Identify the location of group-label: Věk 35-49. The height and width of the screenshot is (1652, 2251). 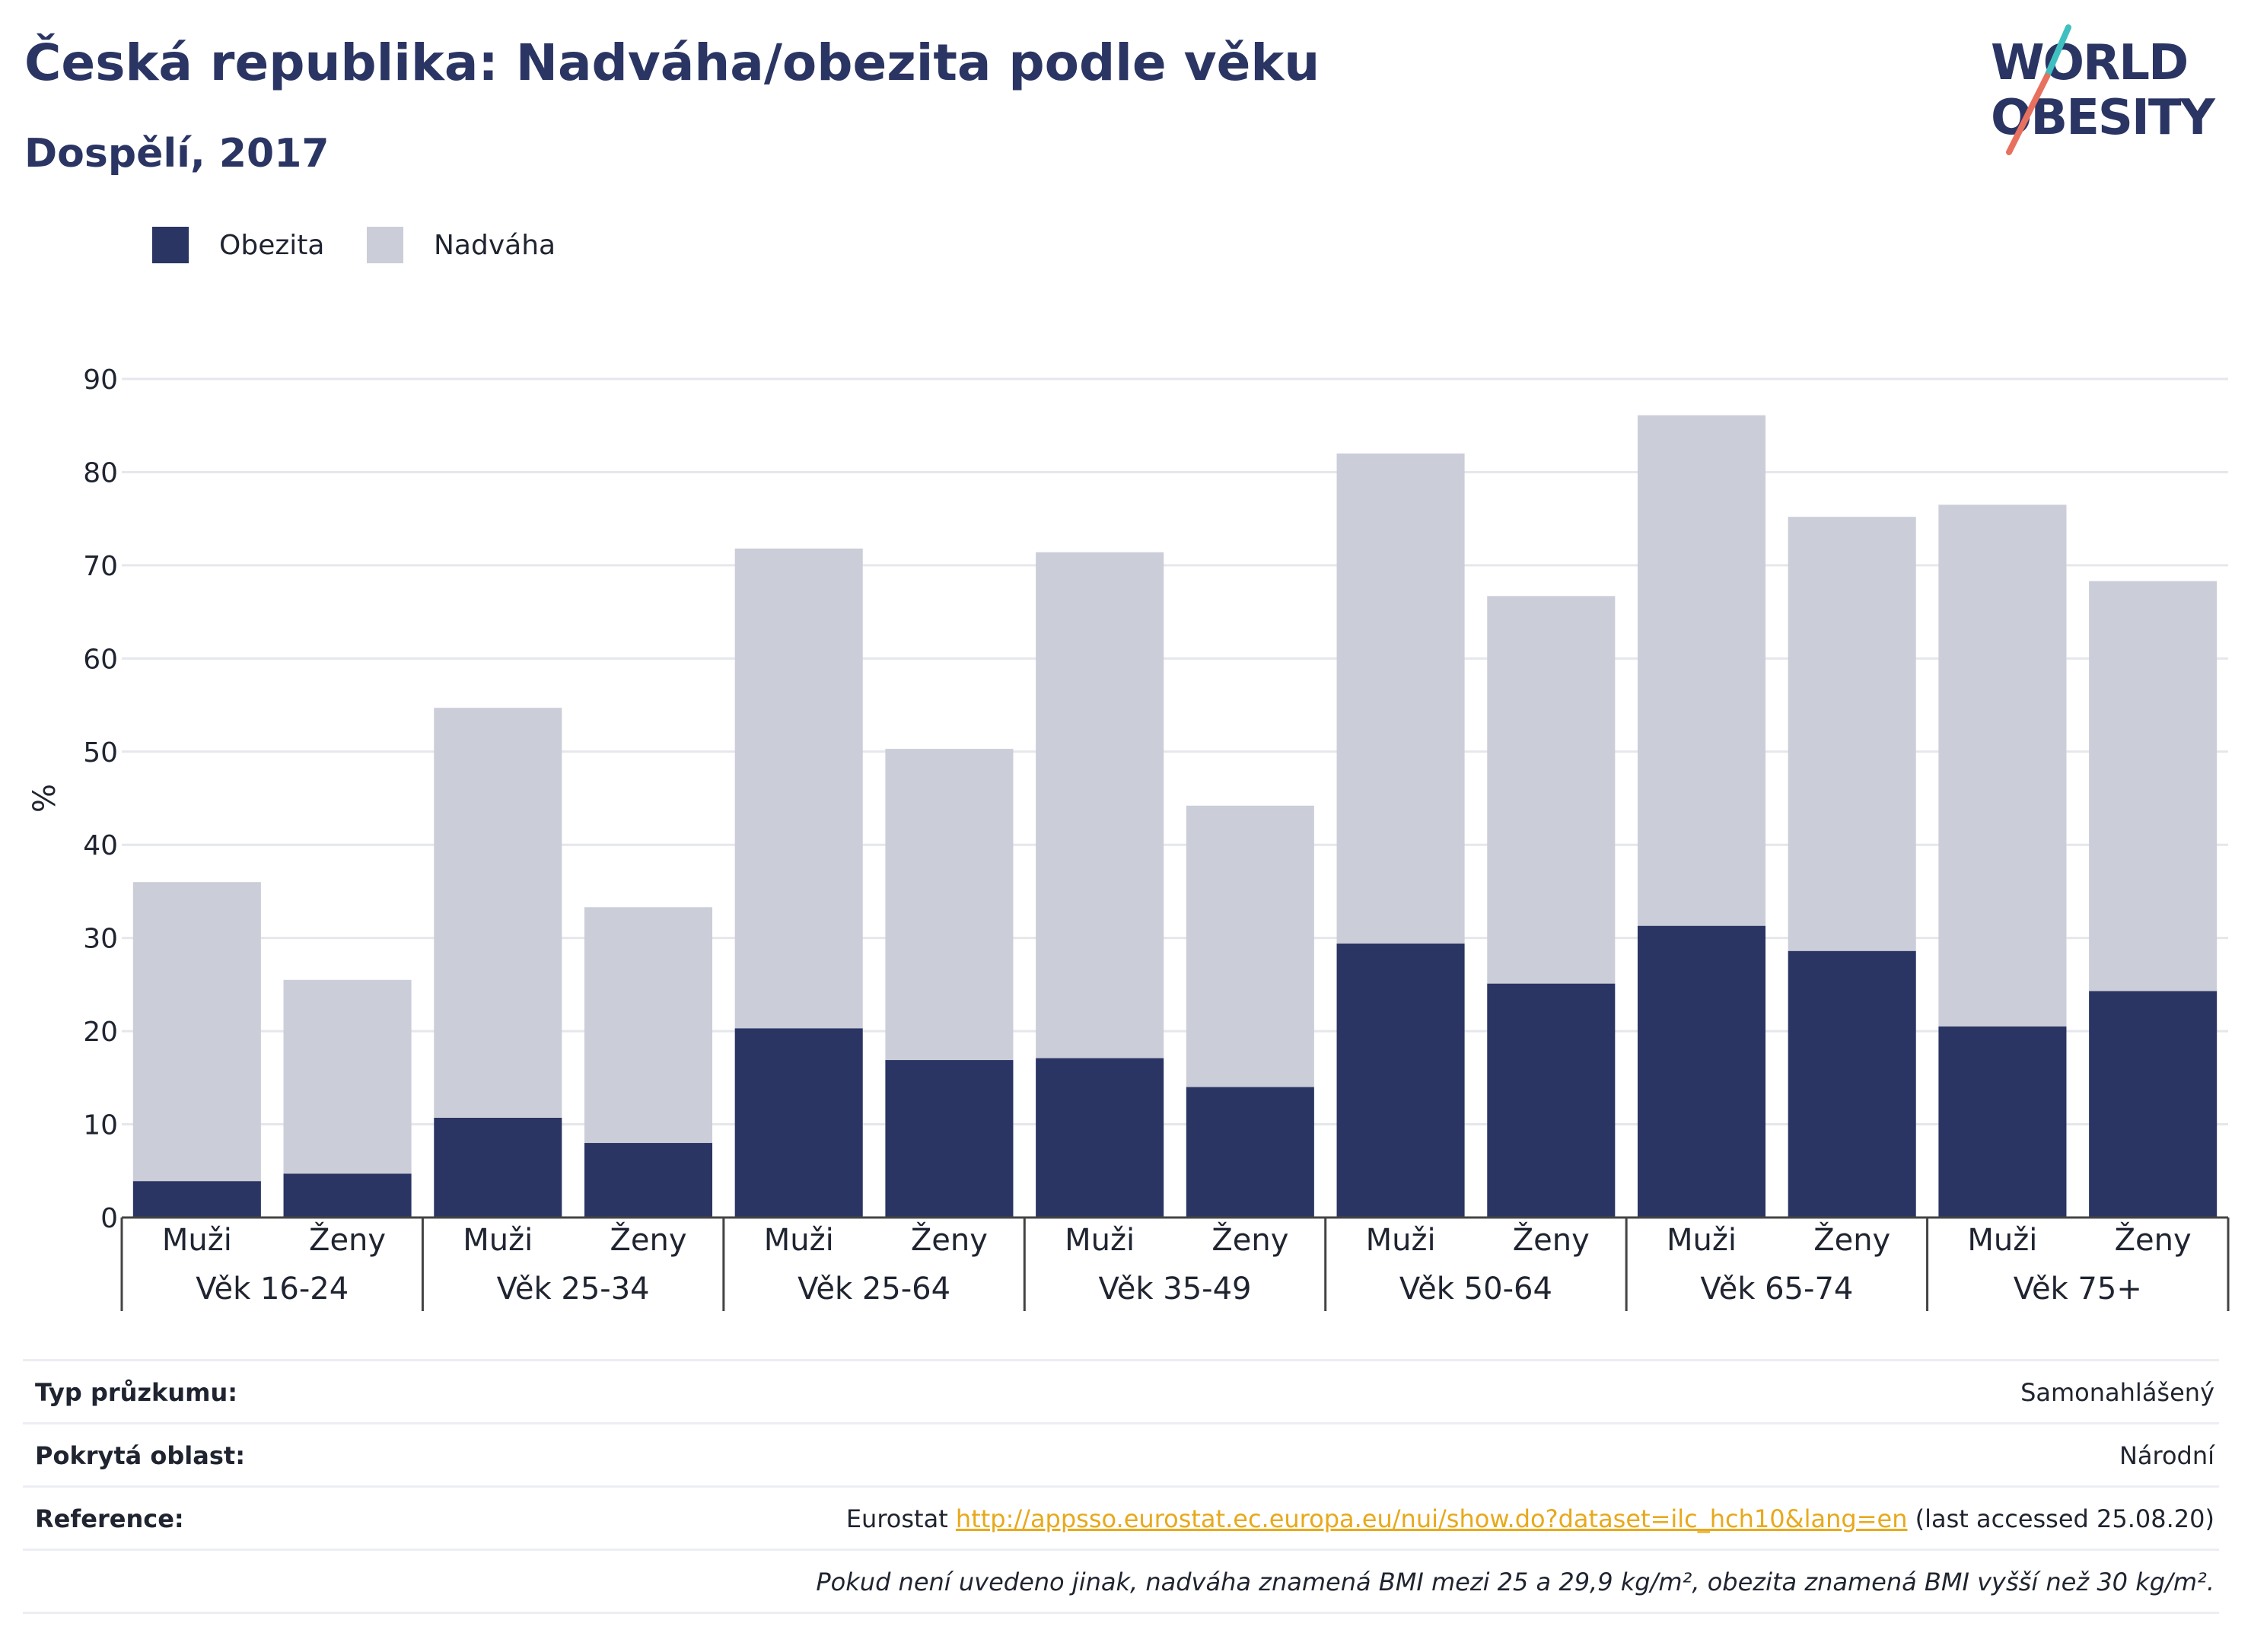
(1175, 1289).